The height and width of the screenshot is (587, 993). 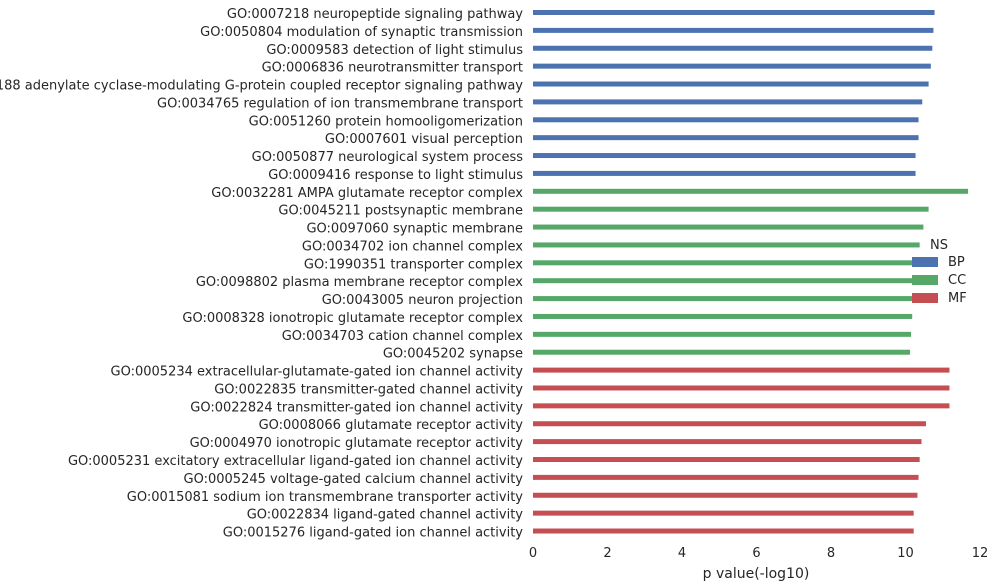 What do you see at coordinates (533, 553) in the screenshot?
I see `x-tick-label: 0` at bounding box center [533, 553].